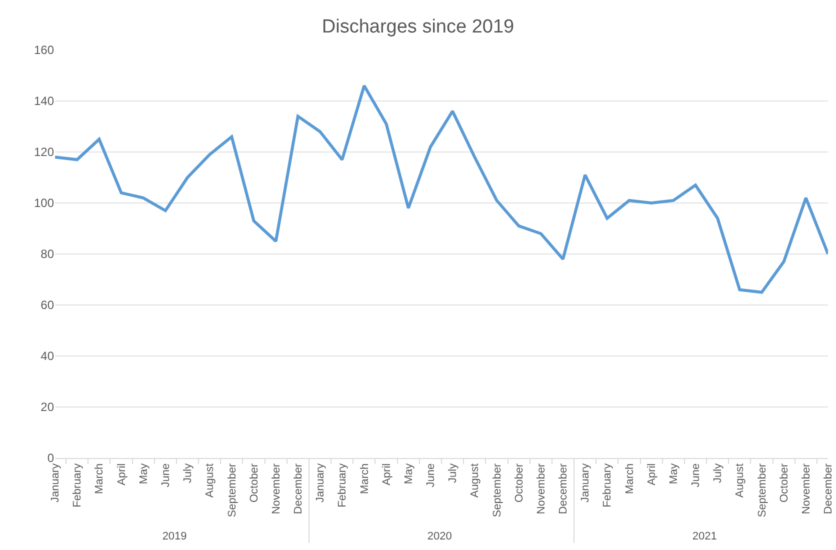 The width and height of the screenshot is (836, 550). I want to click on text: 2021, so click(704, 536).